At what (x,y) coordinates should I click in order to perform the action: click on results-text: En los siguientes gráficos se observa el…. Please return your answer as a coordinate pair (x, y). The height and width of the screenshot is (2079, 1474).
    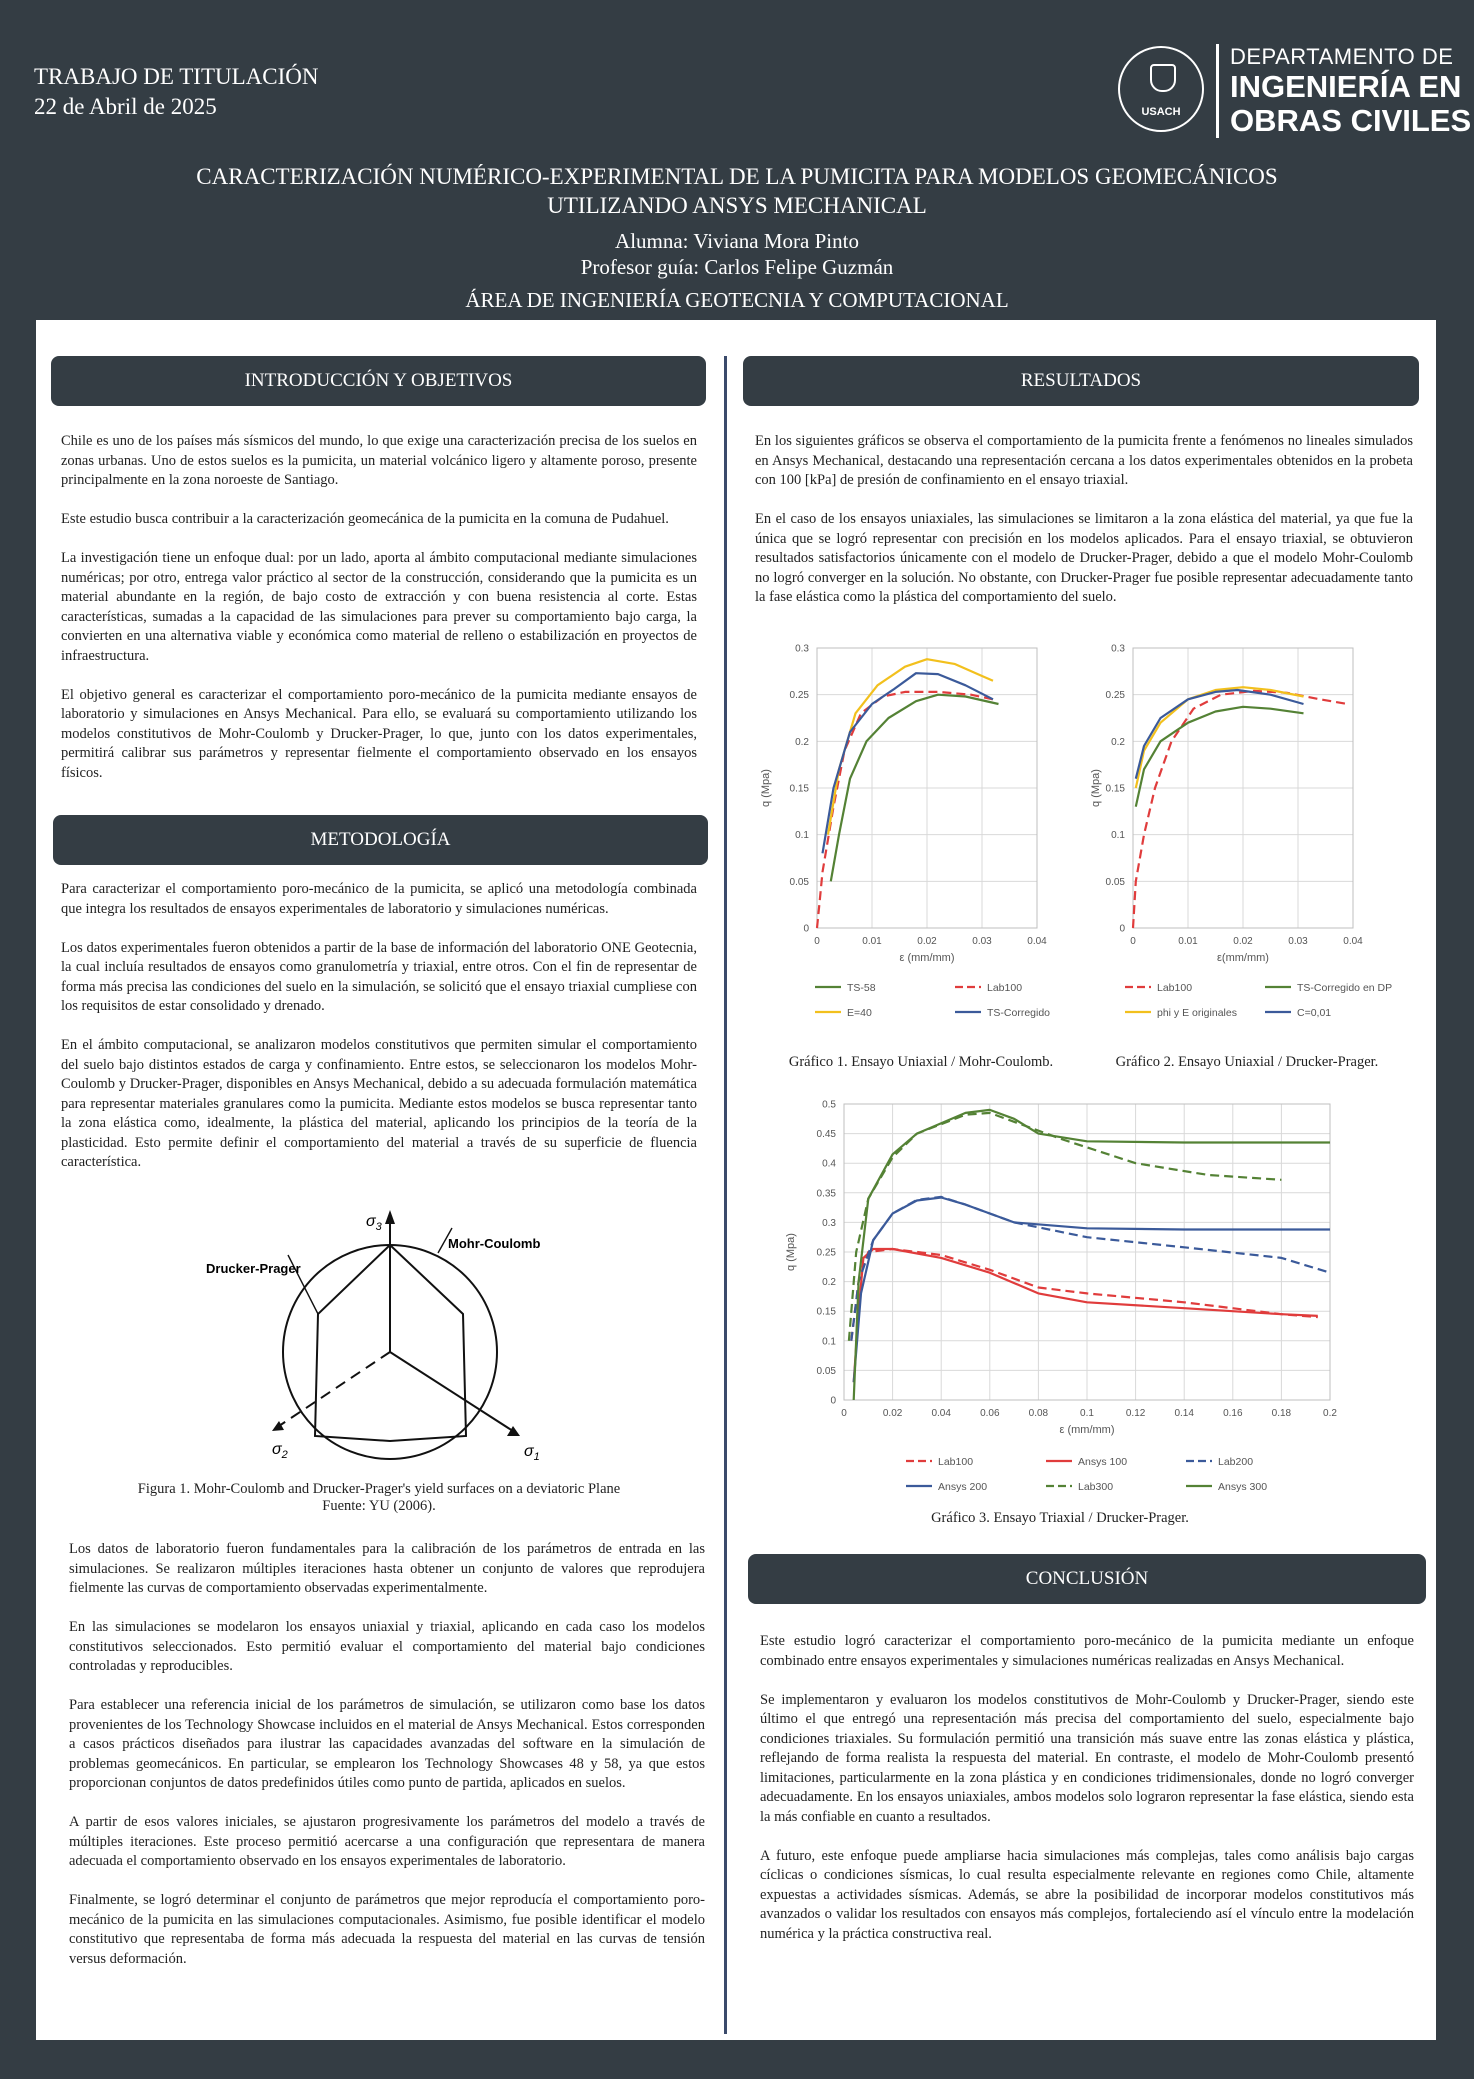
    Looking at the image, I should click on (1084, 520).